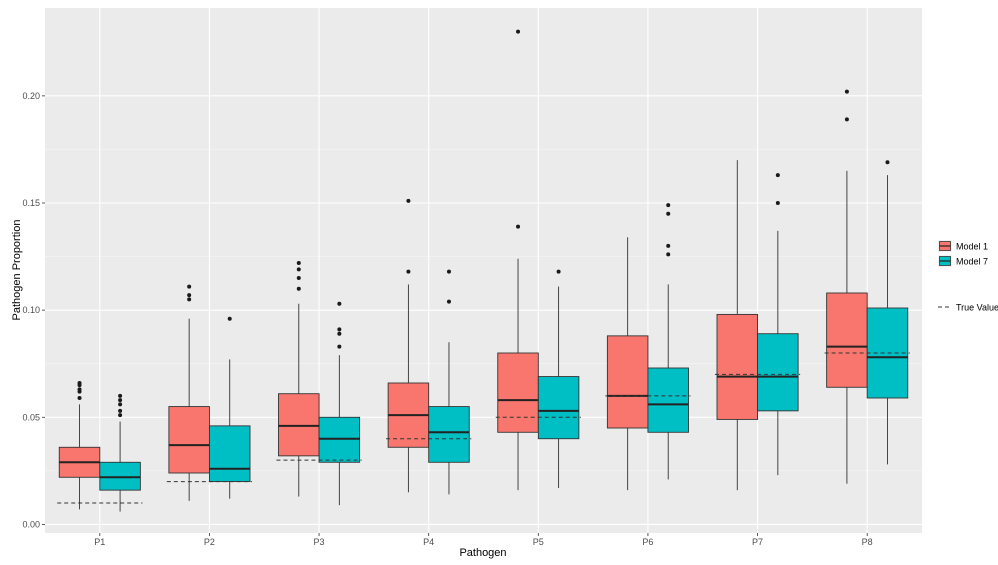 The width and height of the screenshot is (998, 565). I want to click on x-tick-label: P1, so click(99, 542).